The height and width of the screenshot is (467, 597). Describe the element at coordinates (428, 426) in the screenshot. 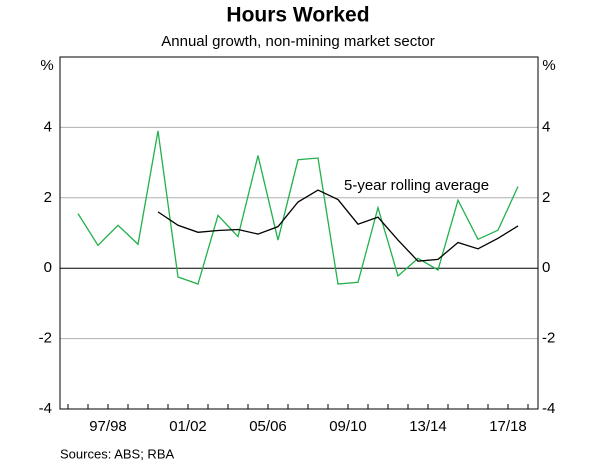

I see `x-tick-label: 13/14` at that location.